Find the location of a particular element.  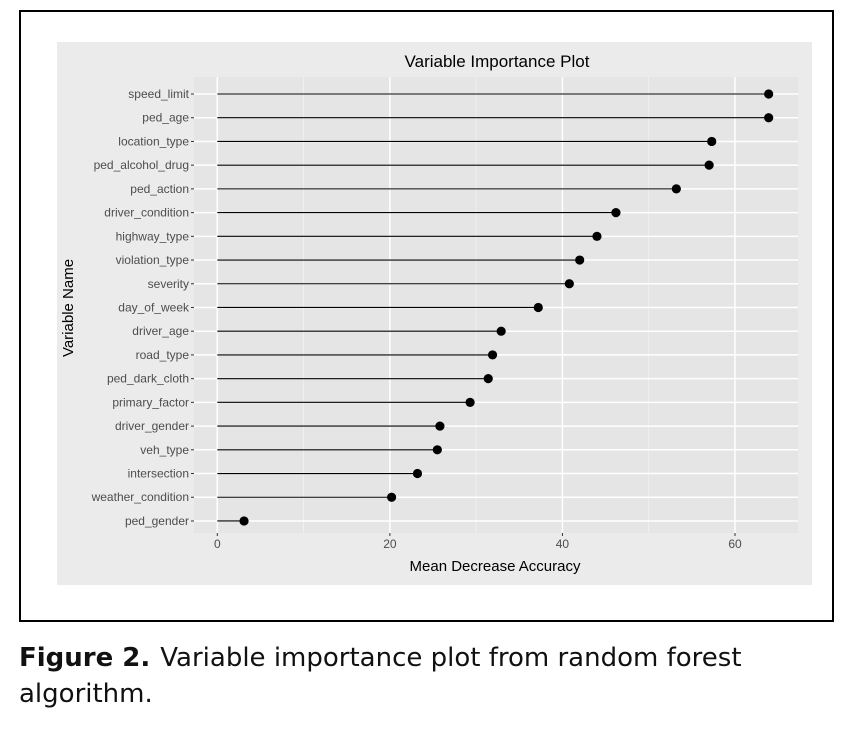

chart-title: Variable Importance Plot is located at coordinates (497, 61).